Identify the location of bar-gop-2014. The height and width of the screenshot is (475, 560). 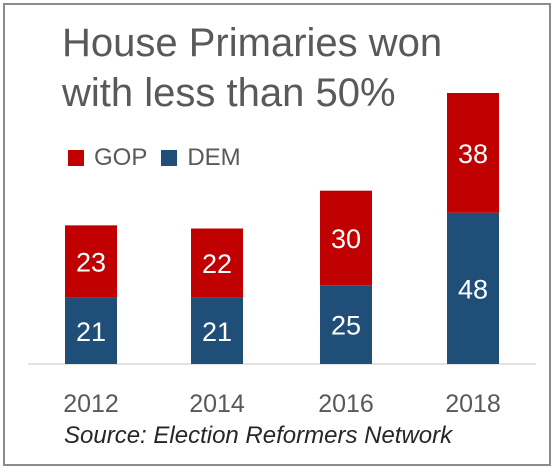
(217, 263).